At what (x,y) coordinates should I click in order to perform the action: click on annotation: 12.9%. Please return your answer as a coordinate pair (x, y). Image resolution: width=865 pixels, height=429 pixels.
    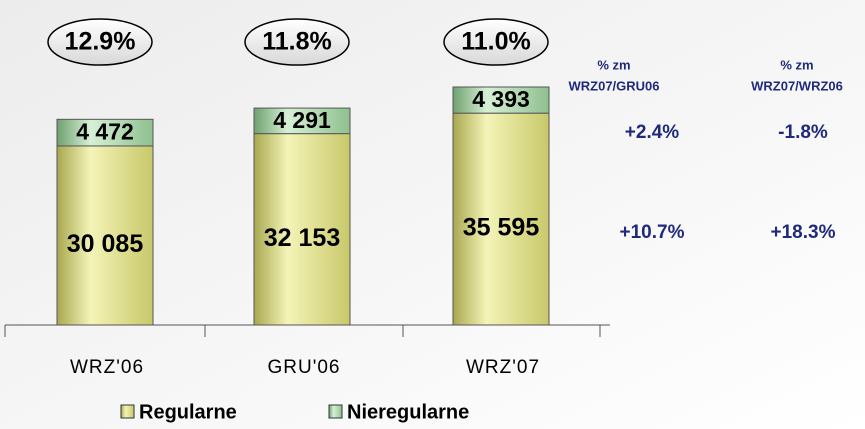
    Looking at the image, I should click on (100, 42).